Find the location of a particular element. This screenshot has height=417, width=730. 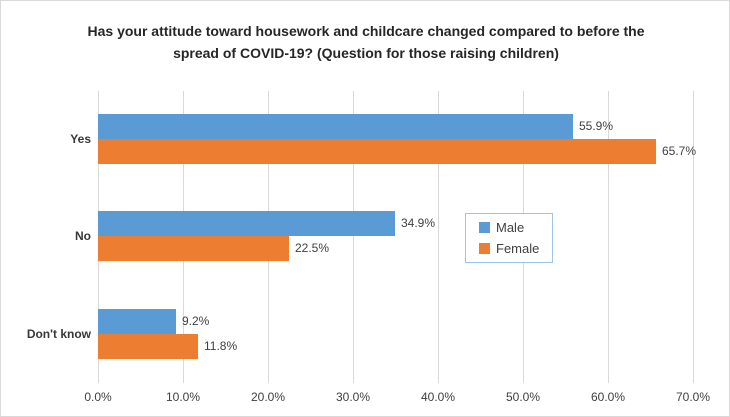

category-label: No is located at coordinates (83, 236).